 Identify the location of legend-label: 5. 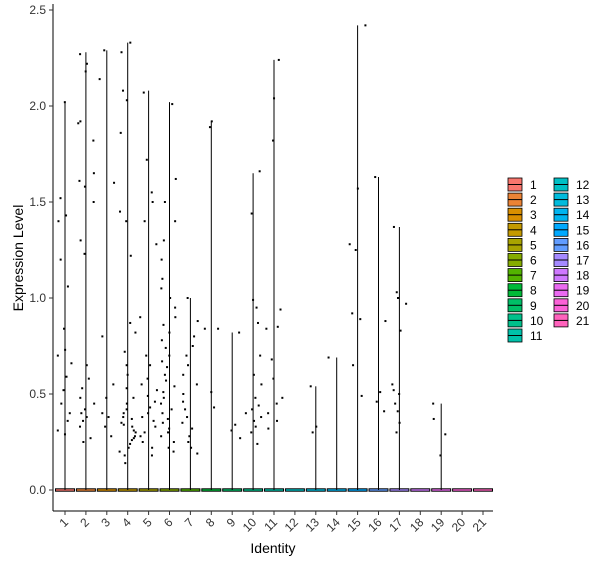
(533, 245).